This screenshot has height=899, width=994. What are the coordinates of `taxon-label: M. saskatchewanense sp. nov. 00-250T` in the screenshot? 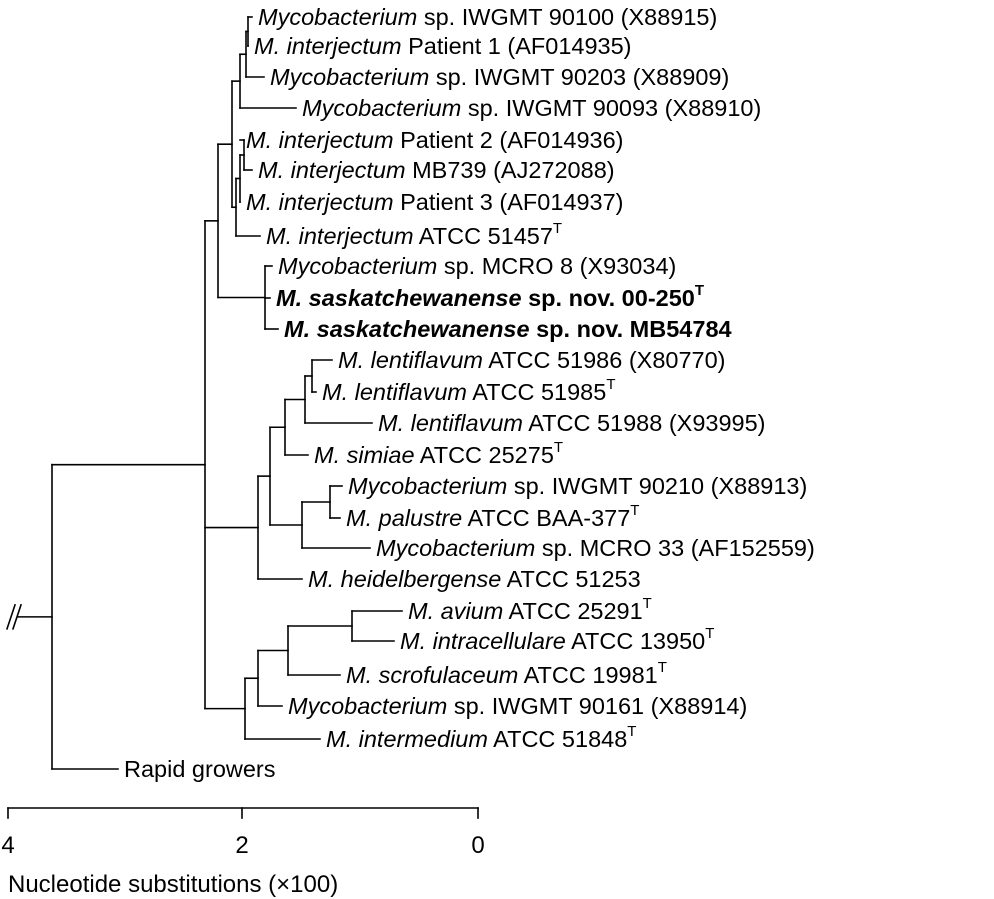 It's located at (490, 296).